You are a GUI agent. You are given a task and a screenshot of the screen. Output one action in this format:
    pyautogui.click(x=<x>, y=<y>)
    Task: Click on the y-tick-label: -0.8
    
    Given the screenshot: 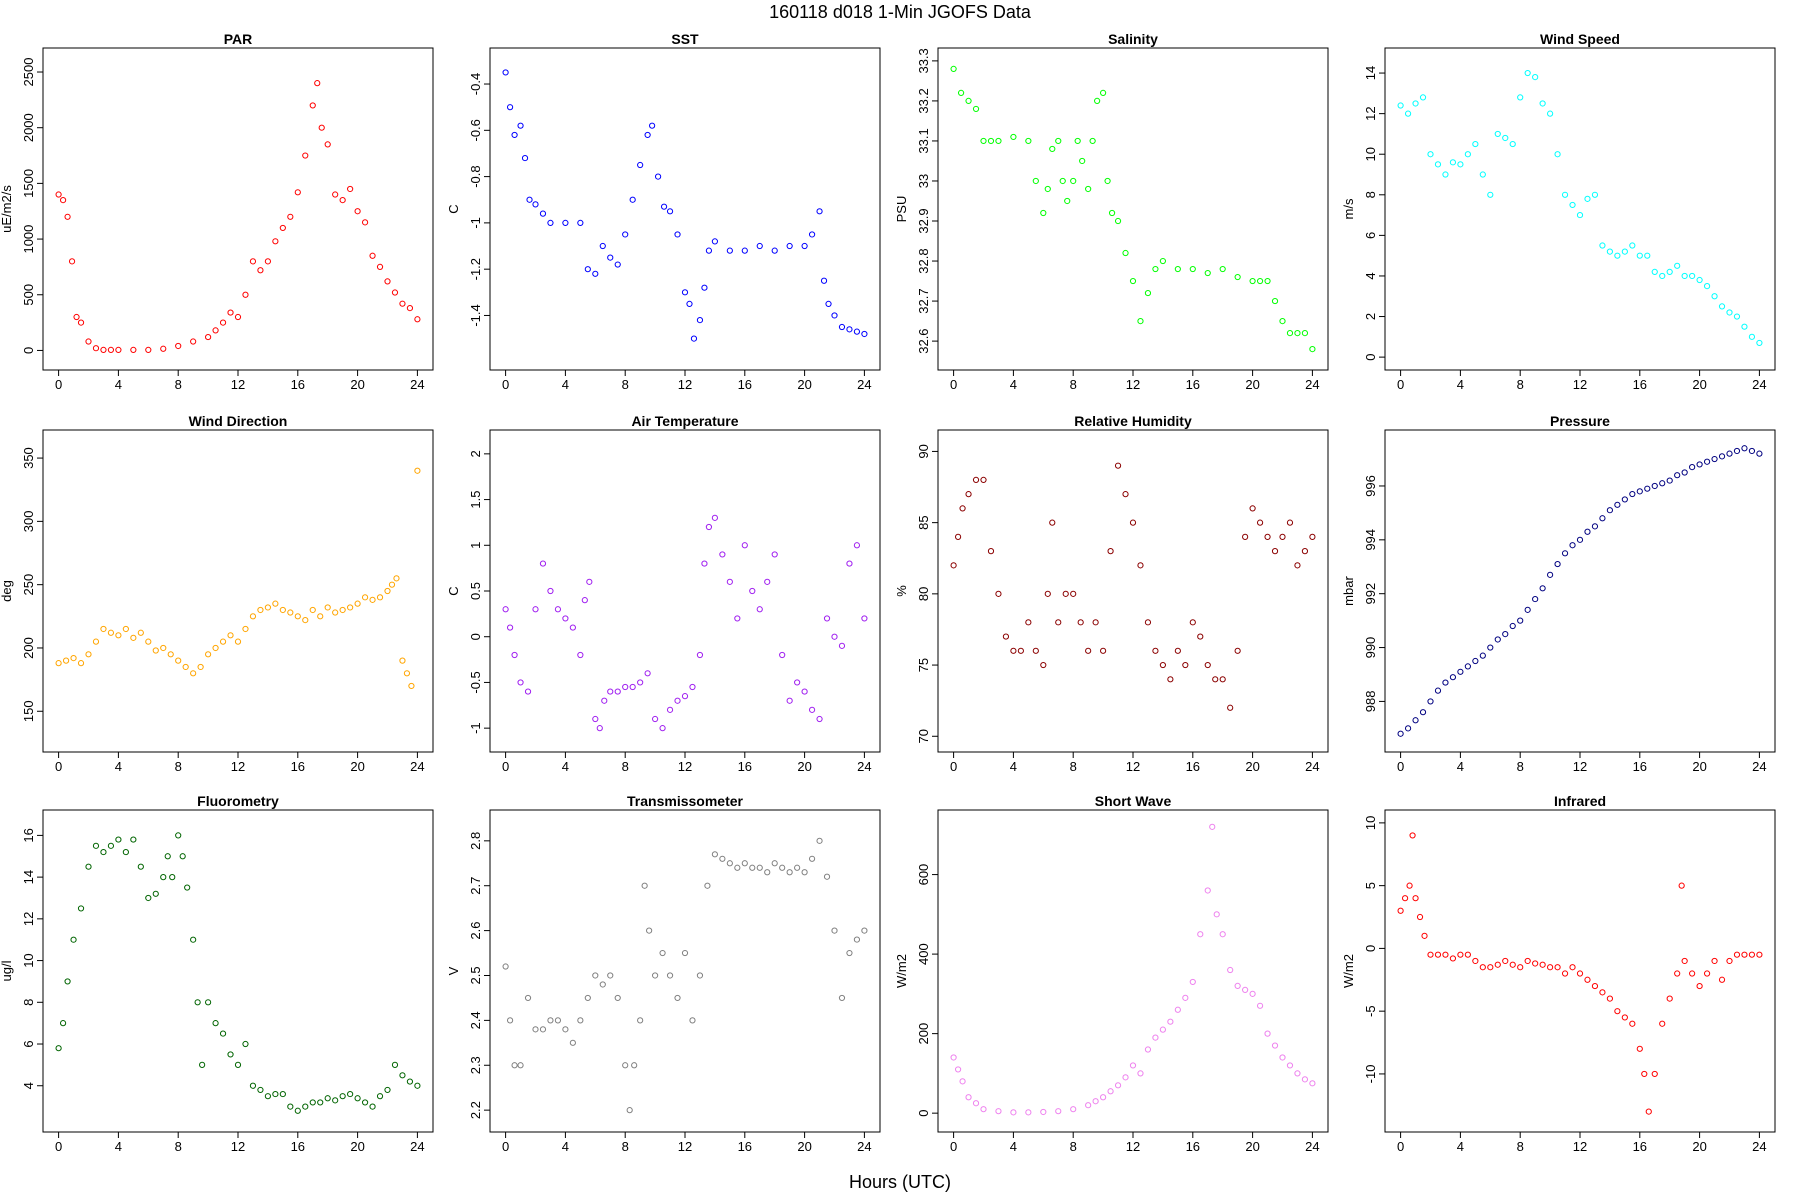 What is the action you would take?
    pyautogui.click(x=475, y=176)
    